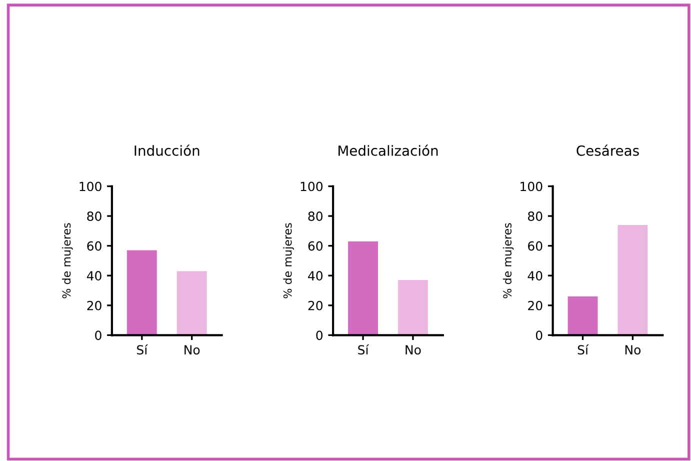 The height and width of the screenshot is (461, 691). I want to click on chart-title: Inducción, so click(167, 150).